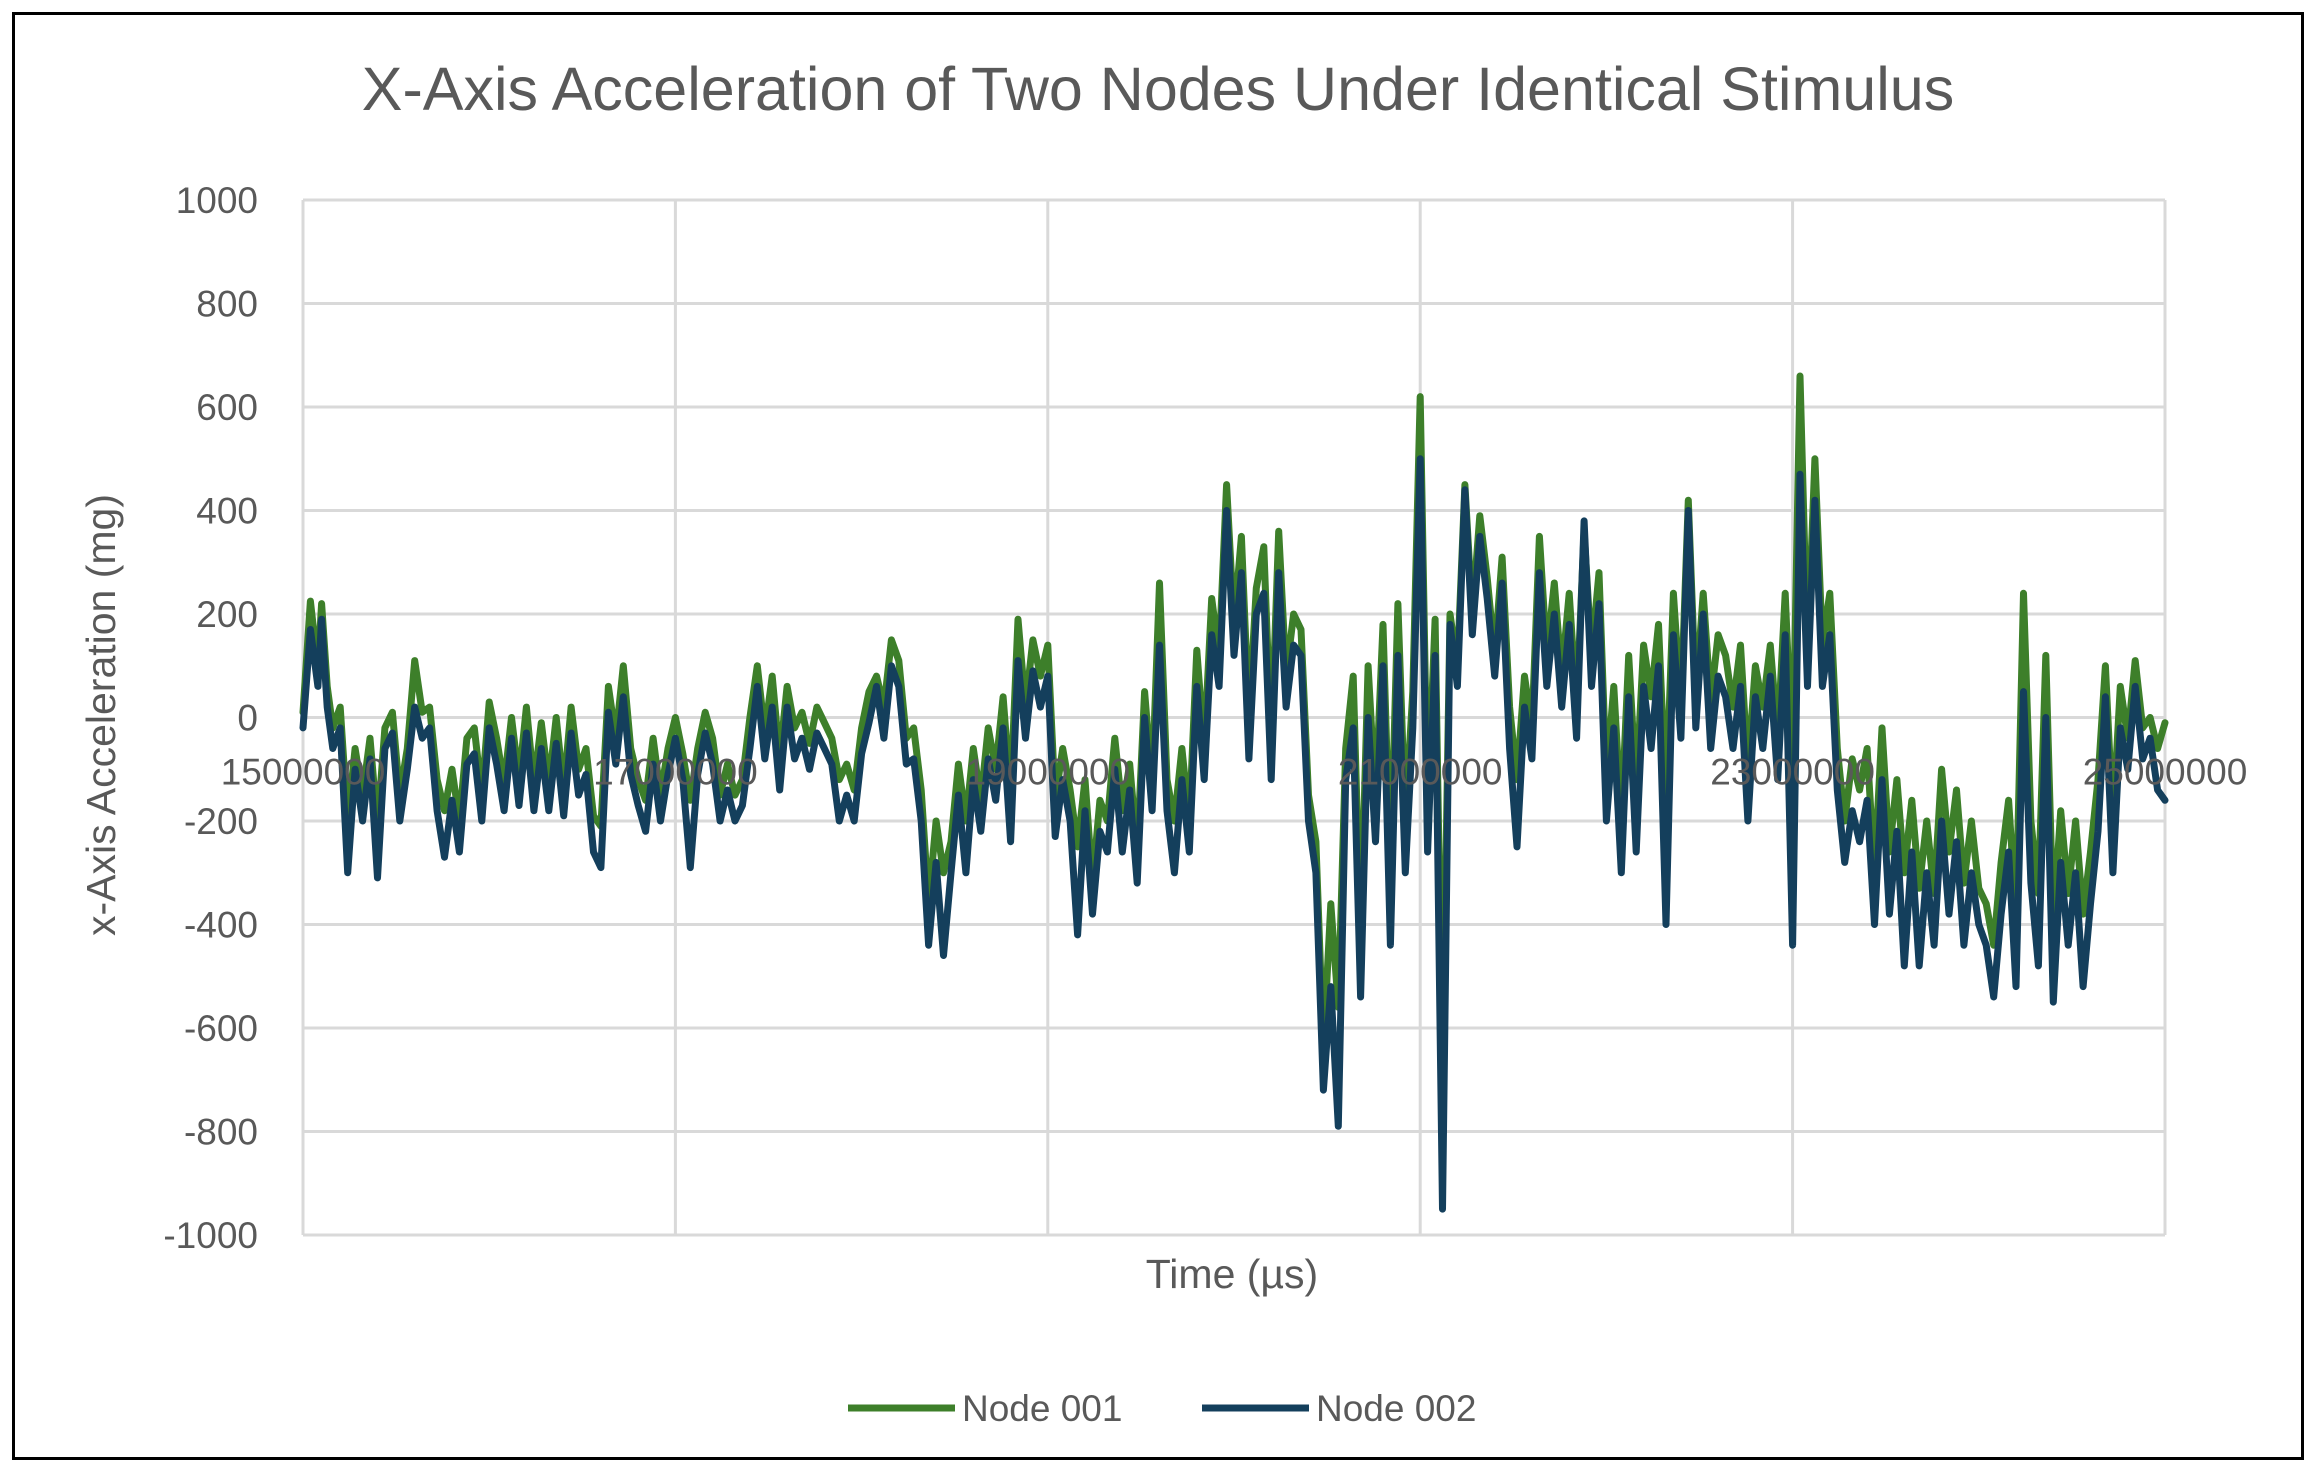 The width and height of the screenshot is (2322, 1476). What do you see at coordinates (221, 1028) in the screenshot?
I see `y-tick-label: -600` at bounding box center [221, 1028].